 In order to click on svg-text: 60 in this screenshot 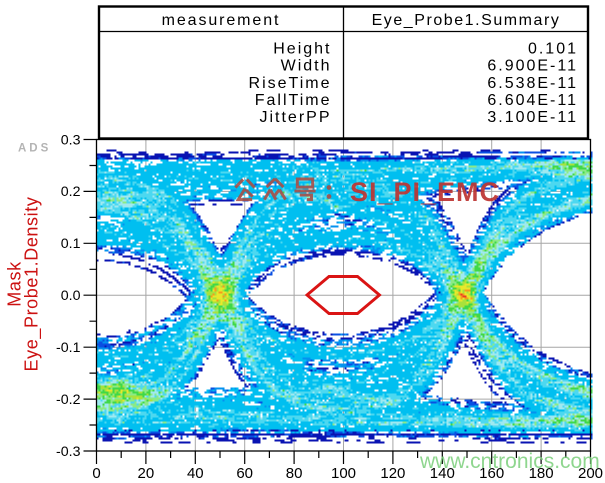, I will do `click(244, 471)`.